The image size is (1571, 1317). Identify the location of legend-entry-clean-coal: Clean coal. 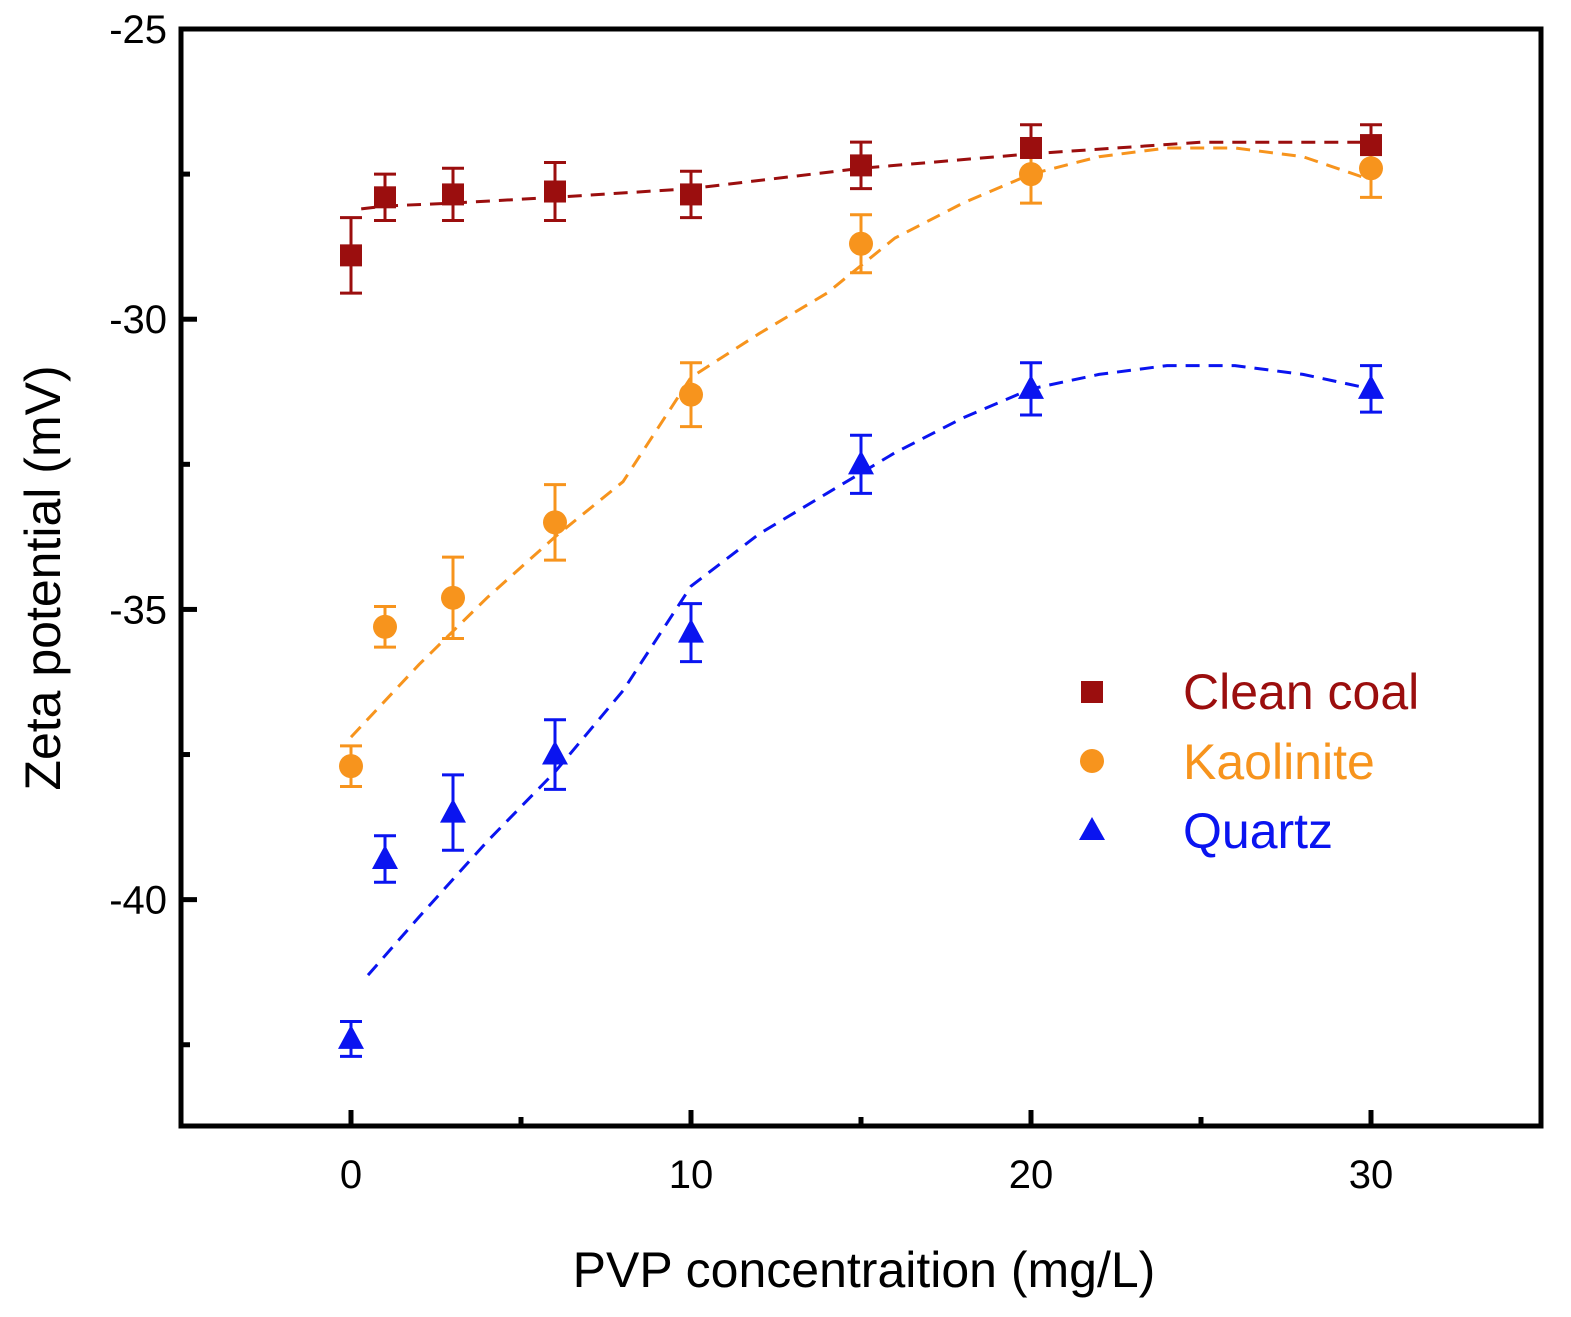
(1250, 692).